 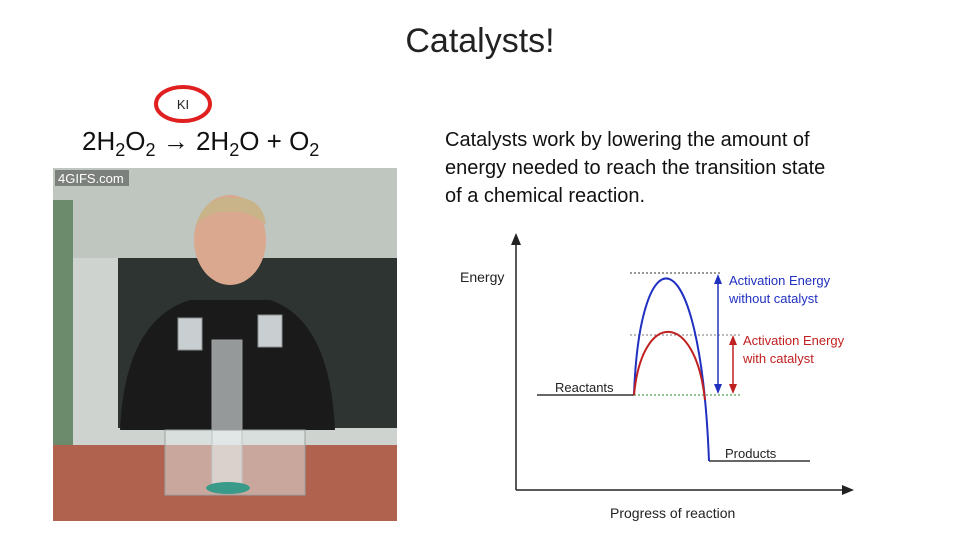 I want to click on x-axis-arrow, so click(x=848, y=490).